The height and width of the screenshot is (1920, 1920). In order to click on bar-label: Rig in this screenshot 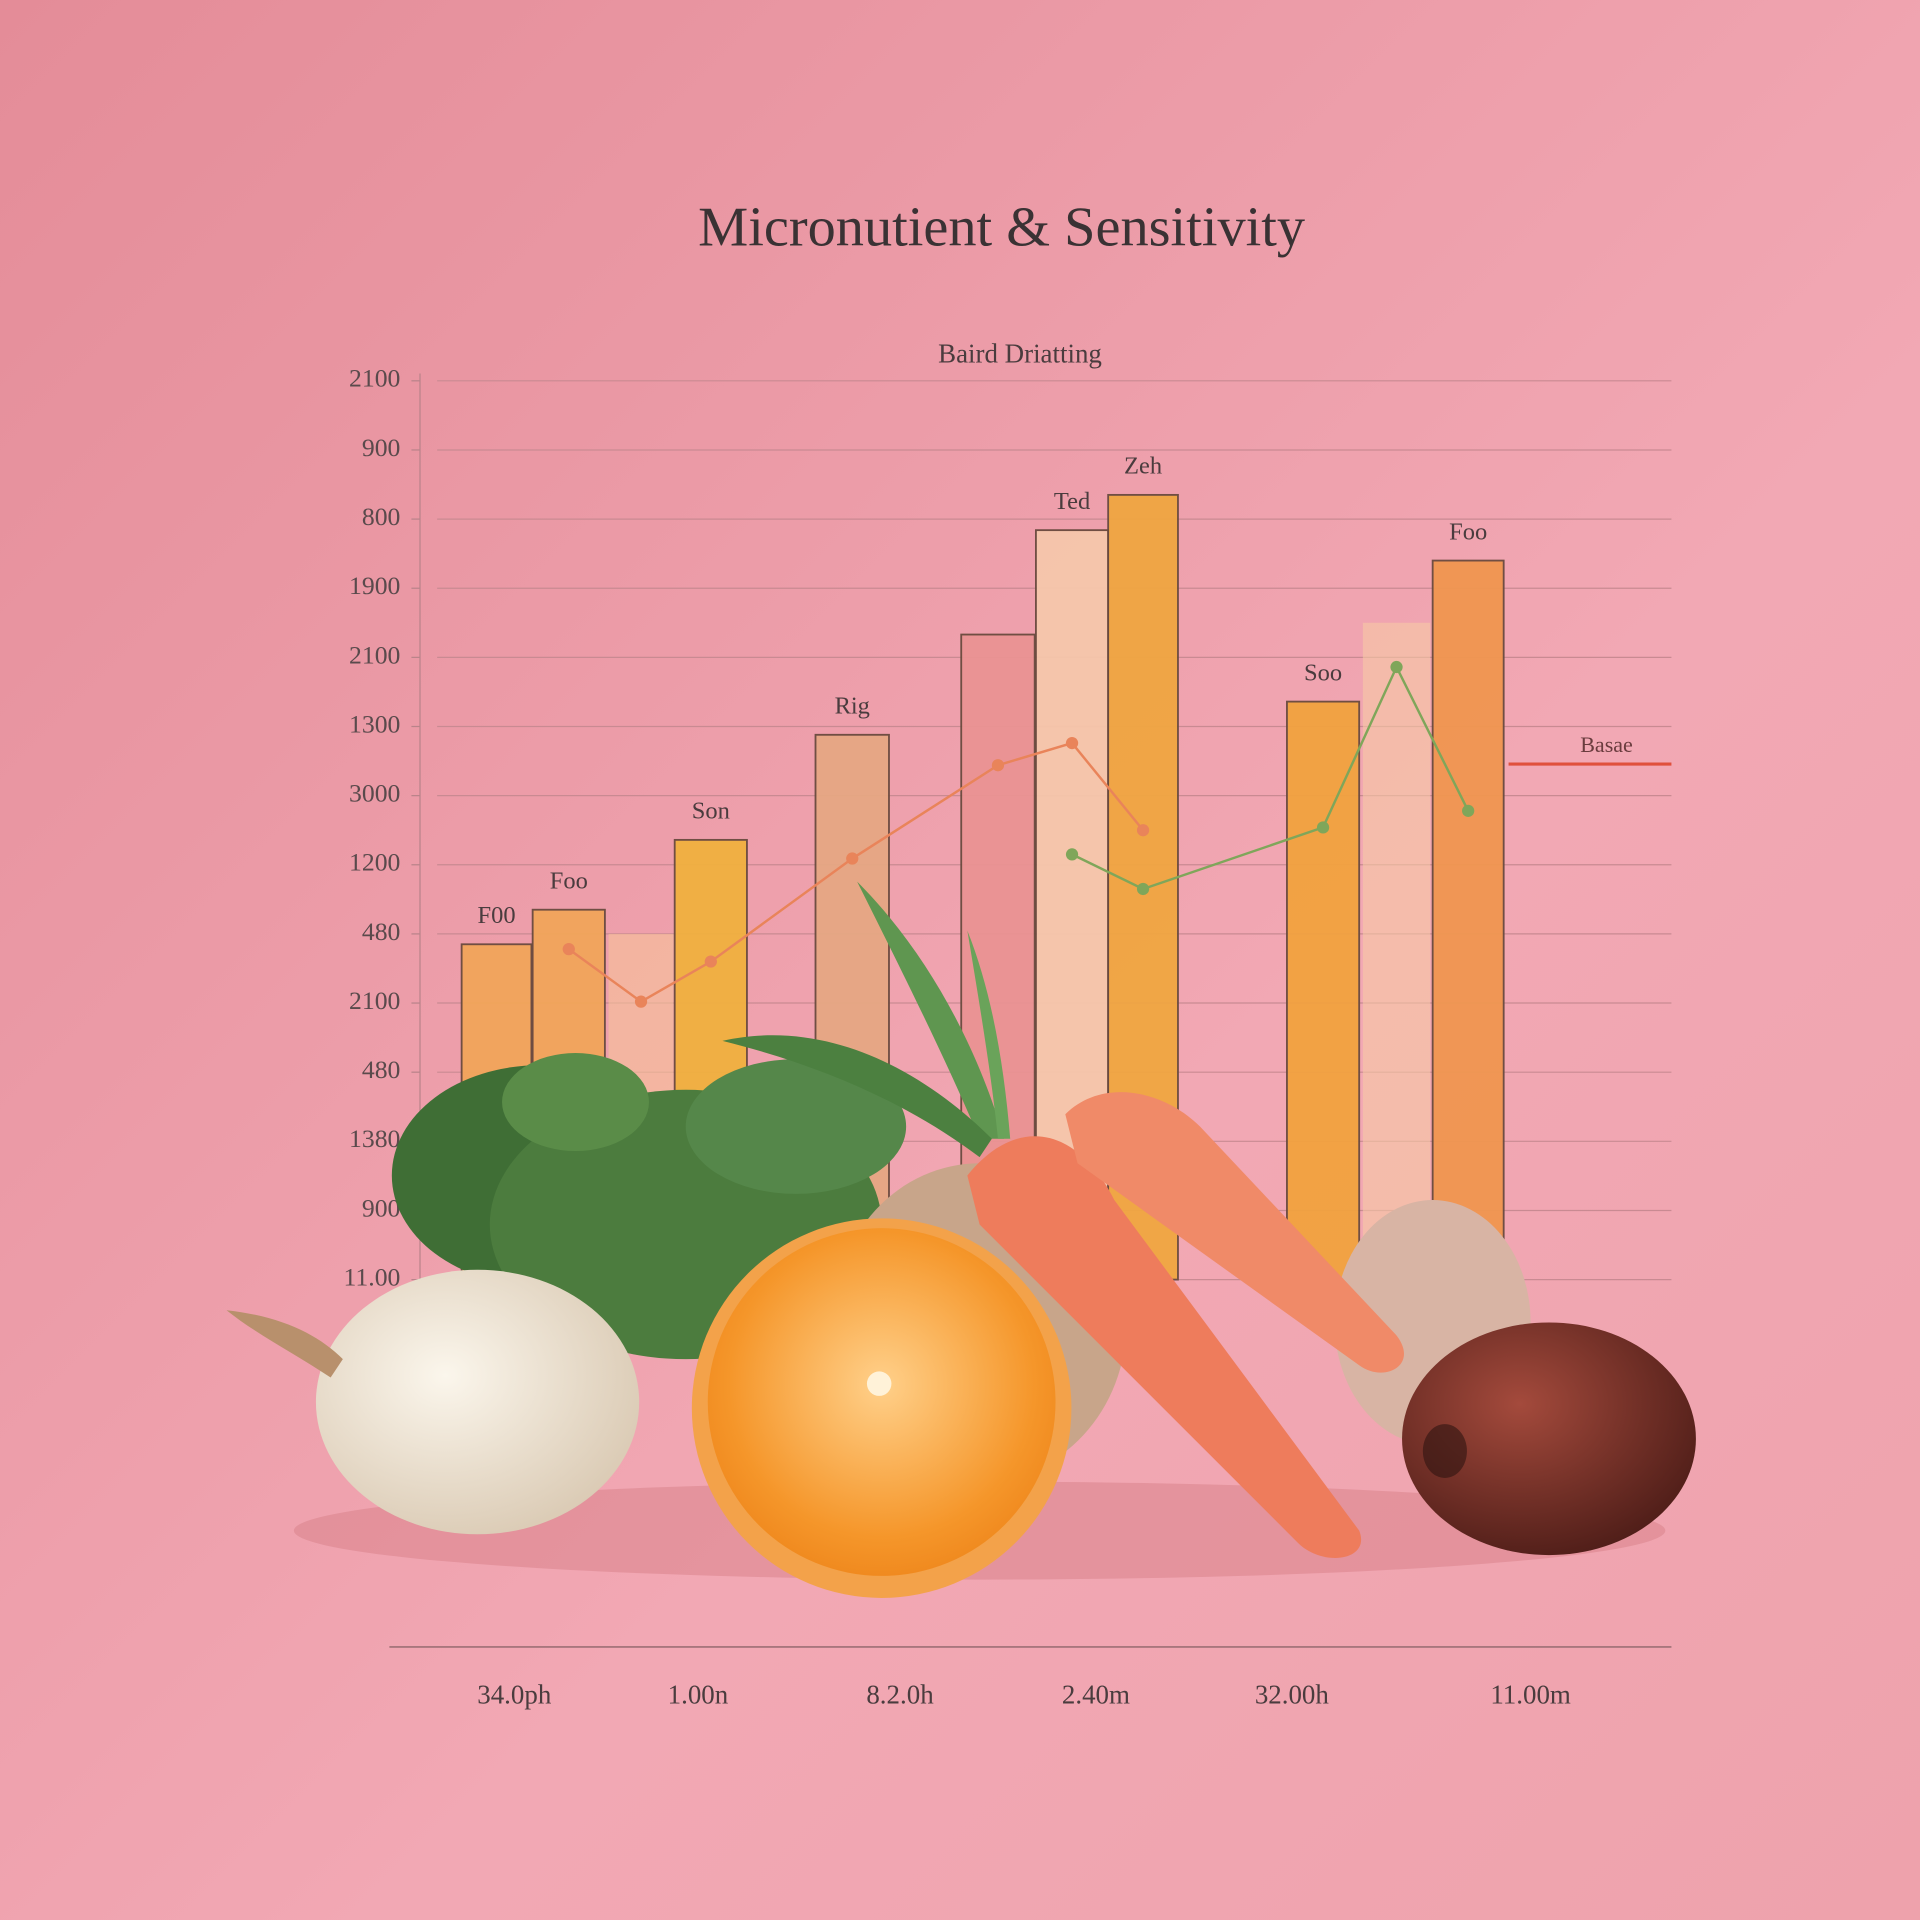, I will do `click(852, 705)`.